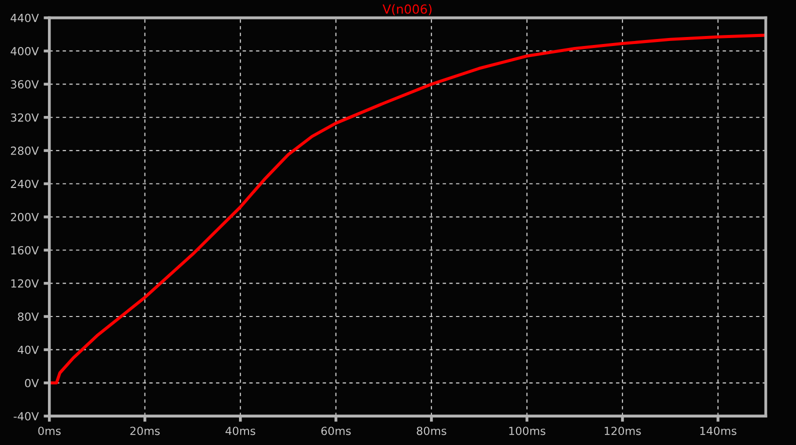 This screenshot has height=445, width=796. I want to click on y-tick-label: 200V, so click(24, 217).